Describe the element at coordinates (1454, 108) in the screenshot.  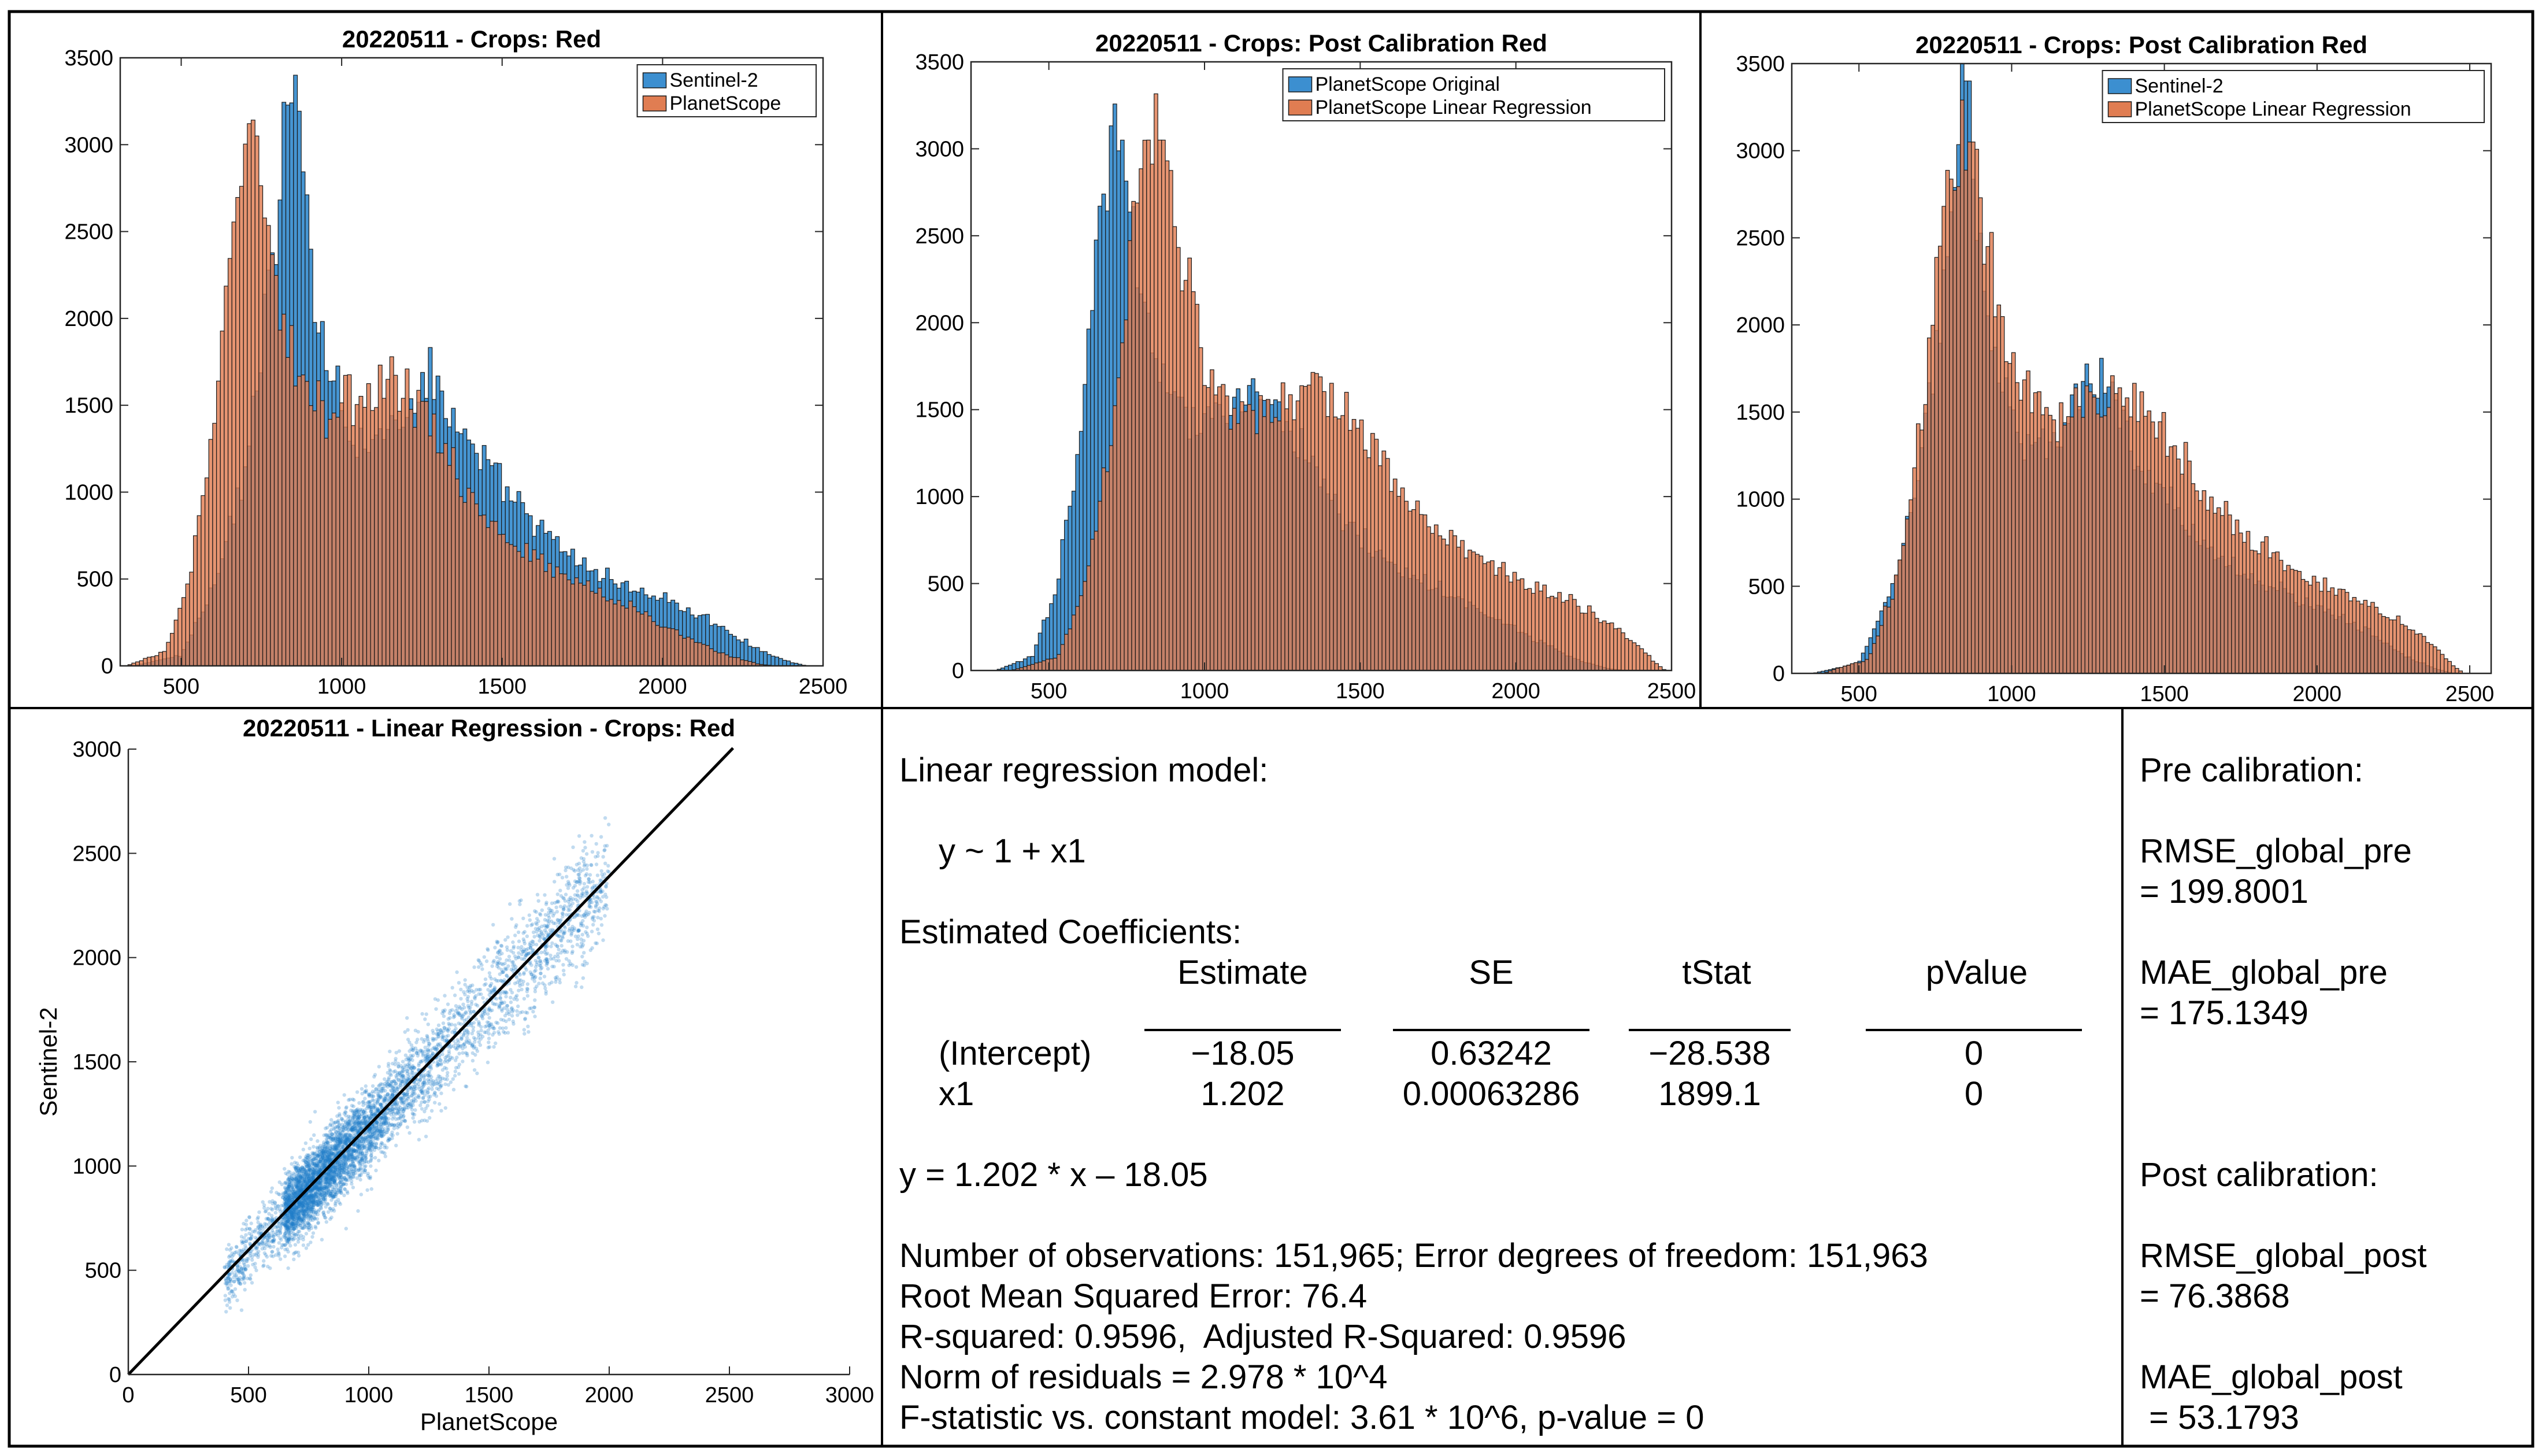
I see `legend-label: PlanetScope Linear Regression` at that location.